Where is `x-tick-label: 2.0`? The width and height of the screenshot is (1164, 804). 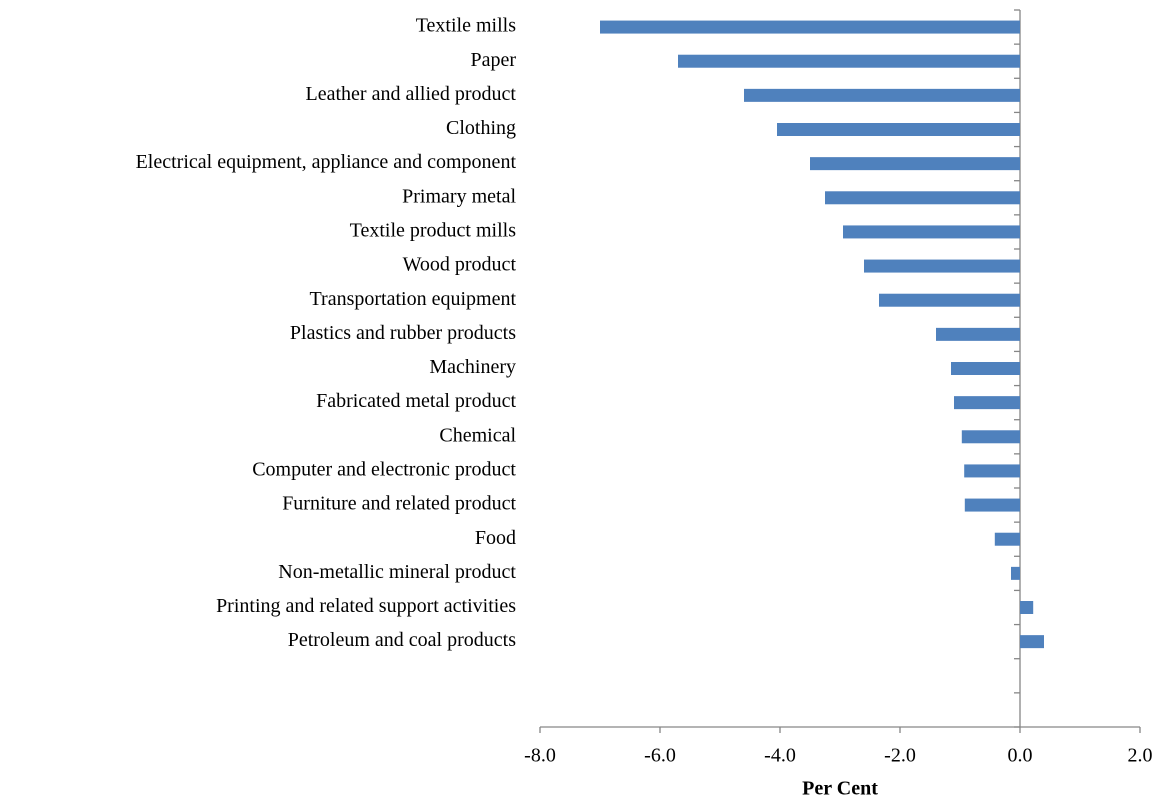
x-tick-label: 2.0 is located at coordinates (1140, 756).